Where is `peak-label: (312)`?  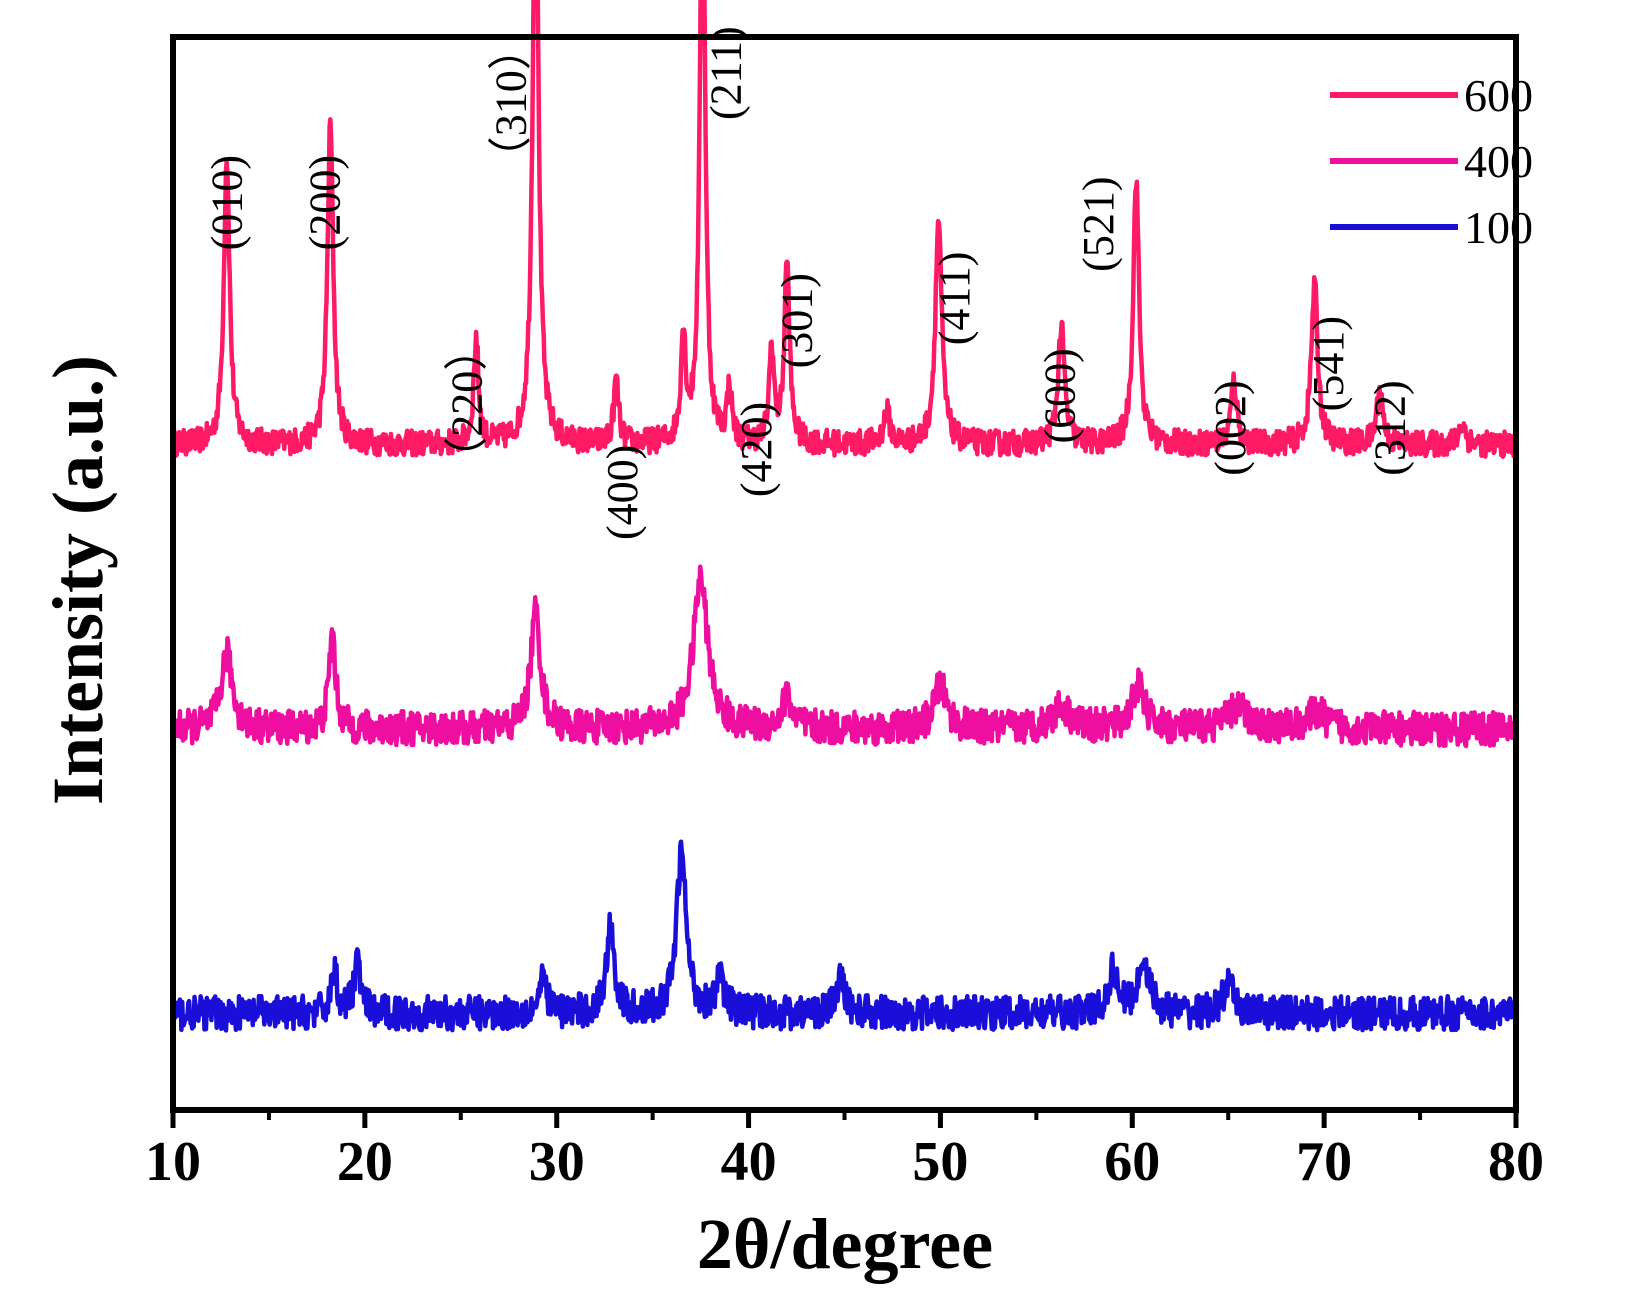
peak-label: (312) is located at coordinates (1389, 427).